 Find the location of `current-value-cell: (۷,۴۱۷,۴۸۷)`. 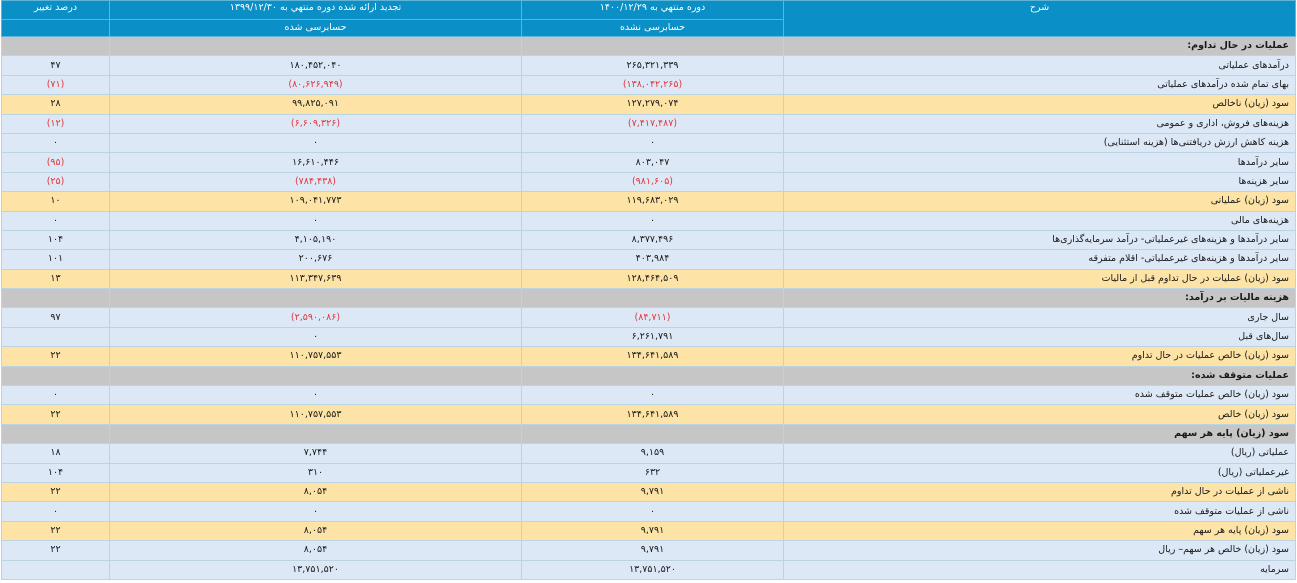

current-value-cell: (۷,۴۱۷,۴۸۷) is located at coordinates (652, 123).